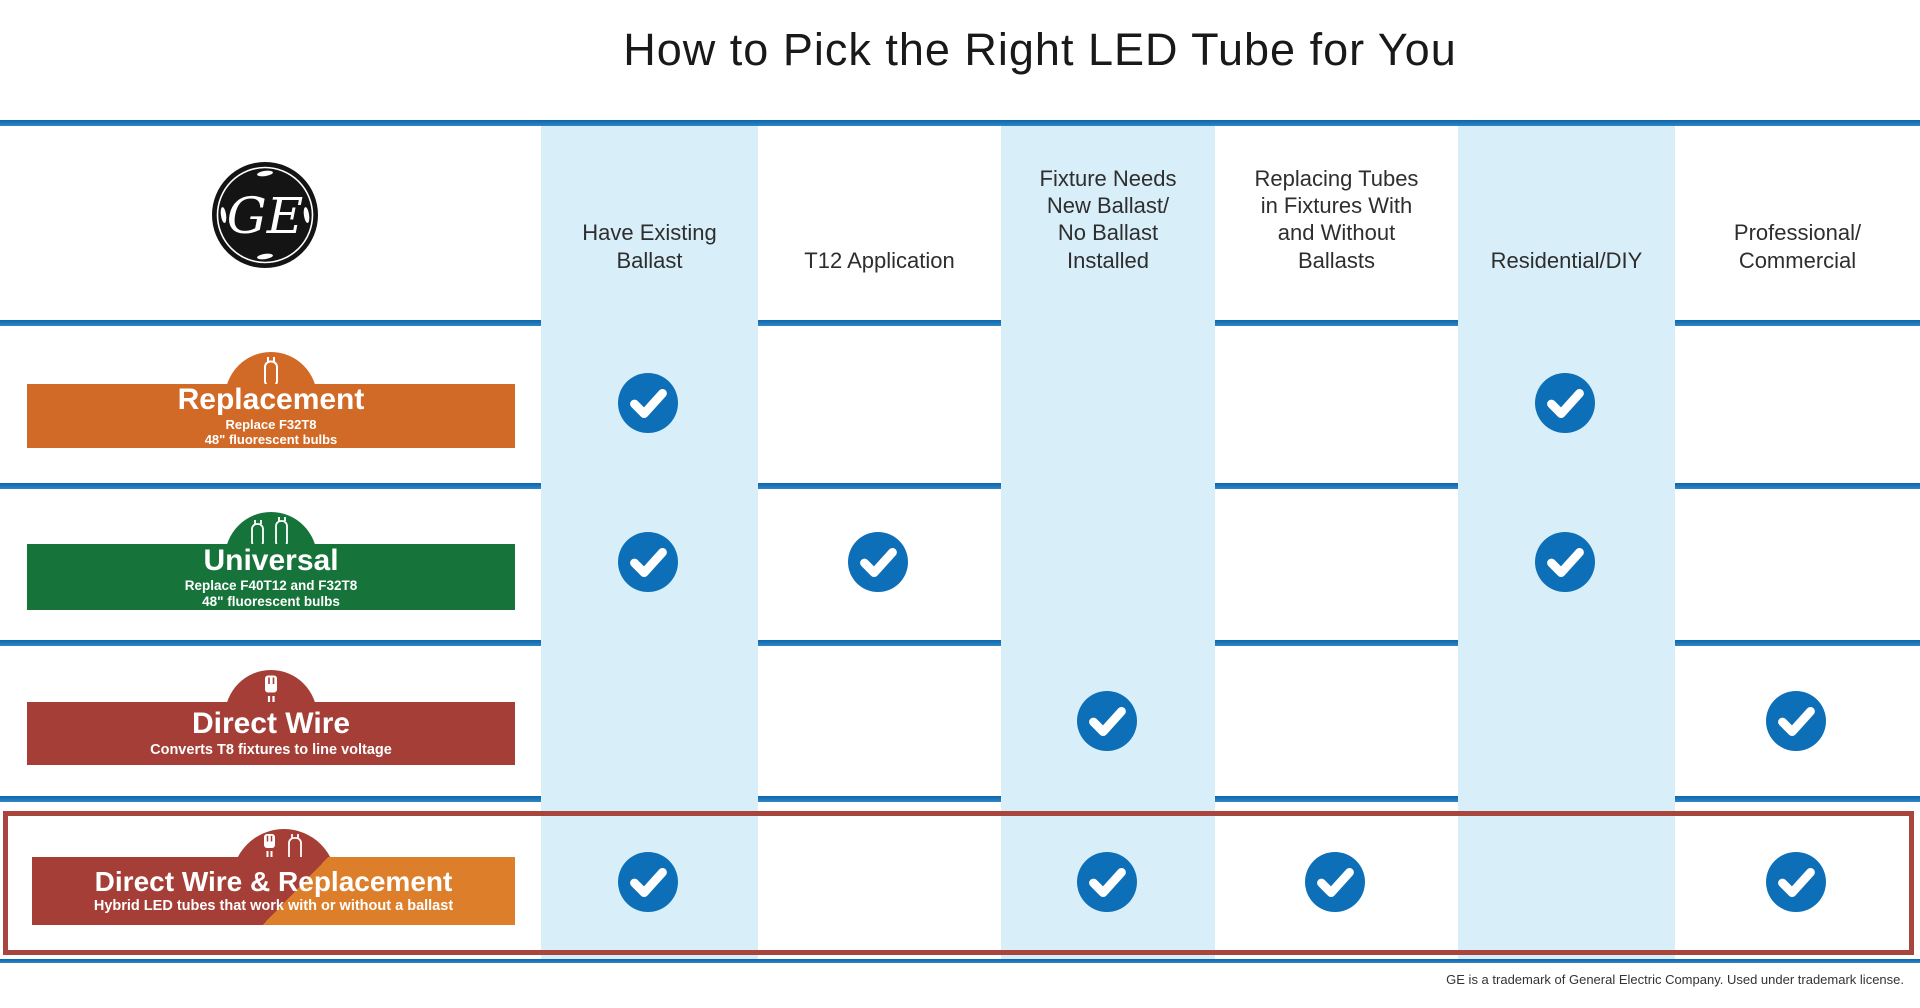  I want to click on hybrid-tube-icon, so click(282, 845).